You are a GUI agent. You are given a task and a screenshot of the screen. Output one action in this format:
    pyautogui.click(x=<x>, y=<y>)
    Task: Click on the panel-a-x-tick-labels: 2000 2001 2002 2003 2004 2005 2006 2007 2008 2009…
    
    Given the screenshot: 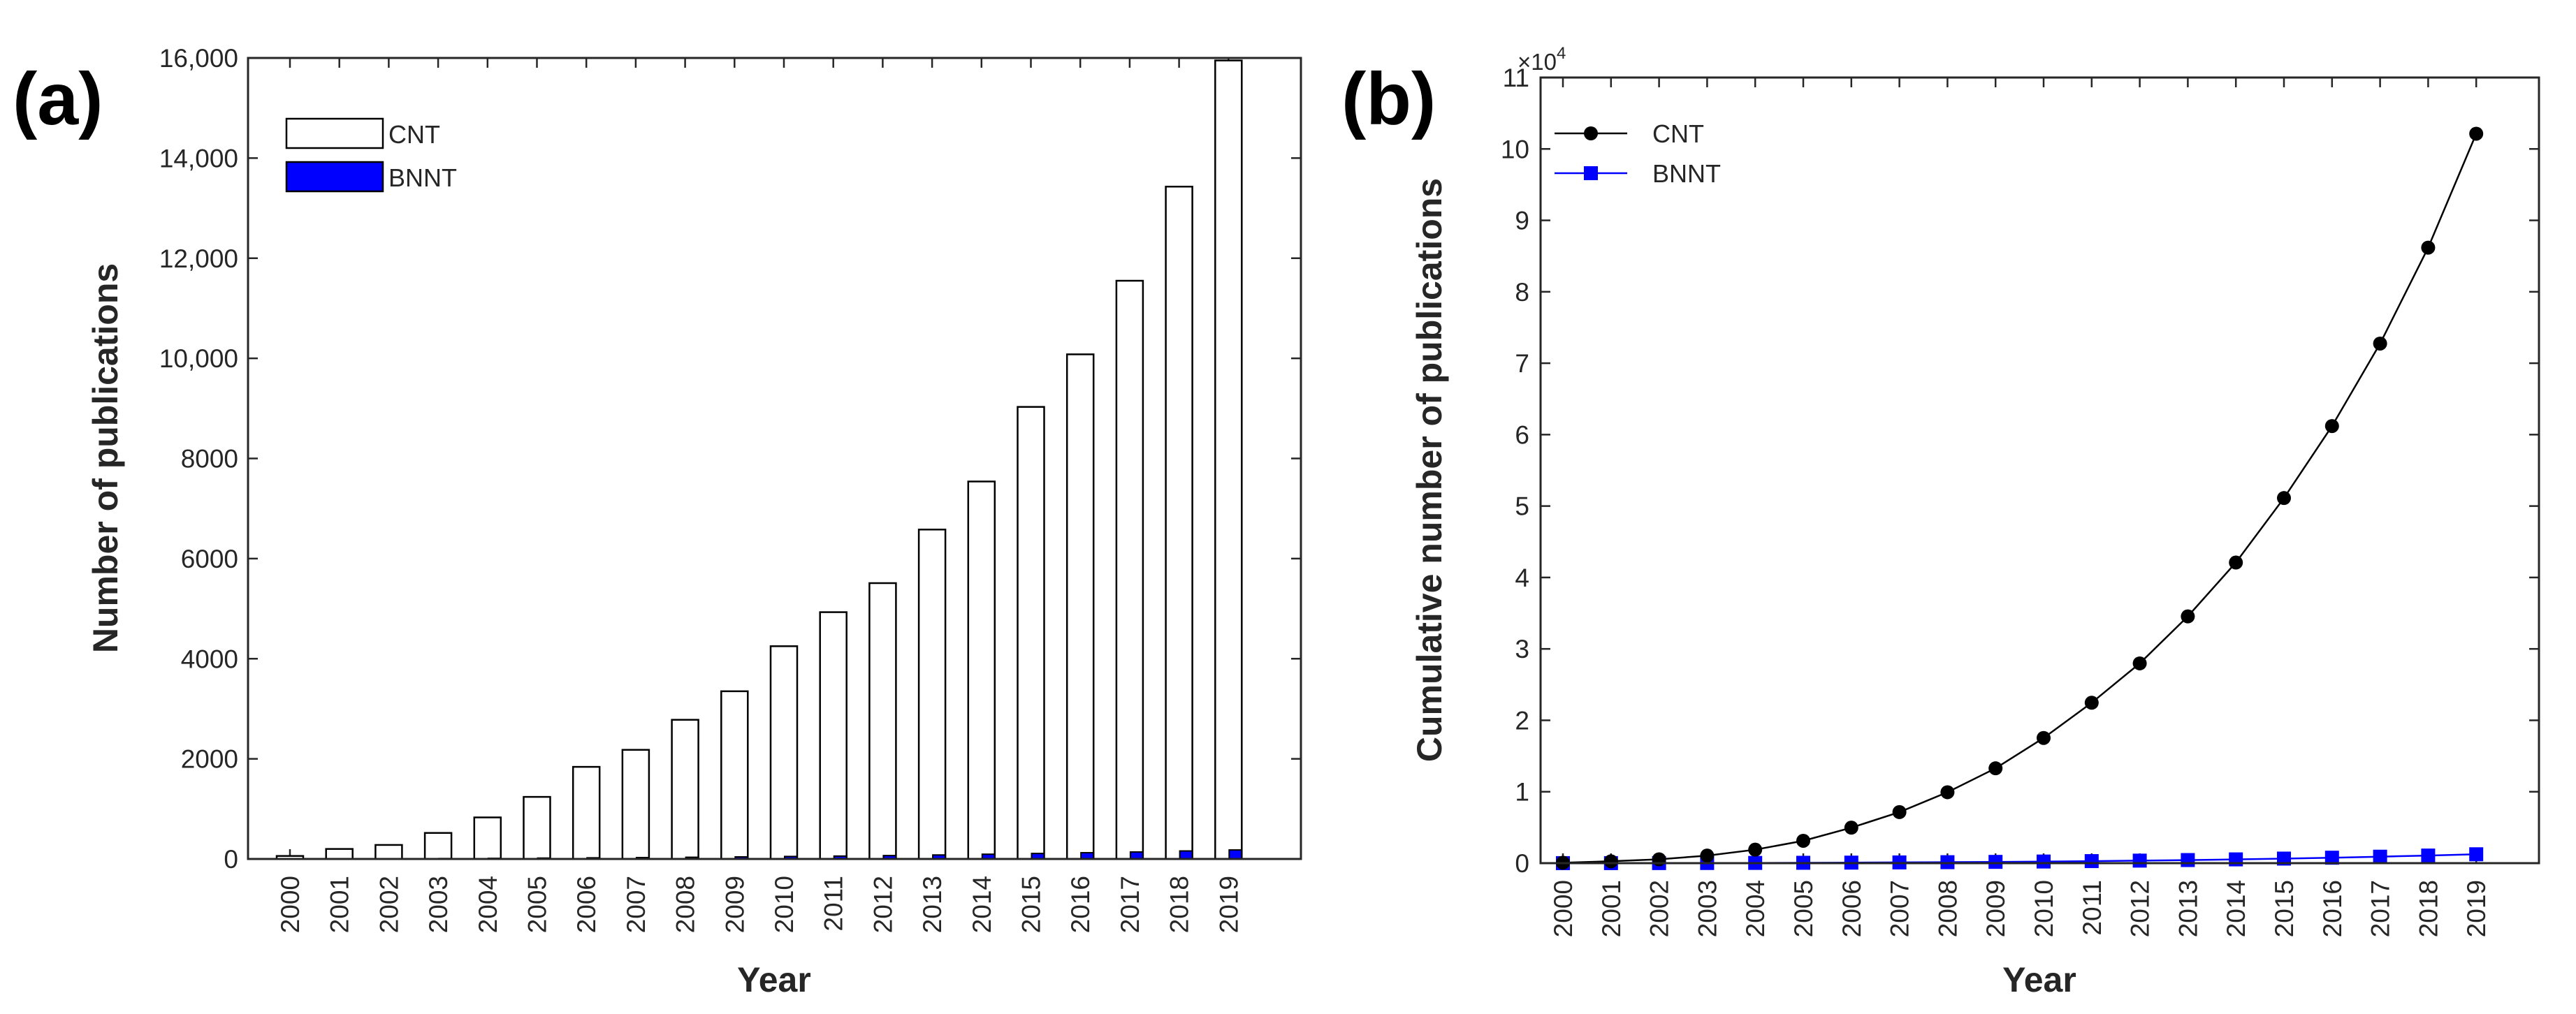 What is the action you would take?
    pyautogui.click(x=759, y=904)
    